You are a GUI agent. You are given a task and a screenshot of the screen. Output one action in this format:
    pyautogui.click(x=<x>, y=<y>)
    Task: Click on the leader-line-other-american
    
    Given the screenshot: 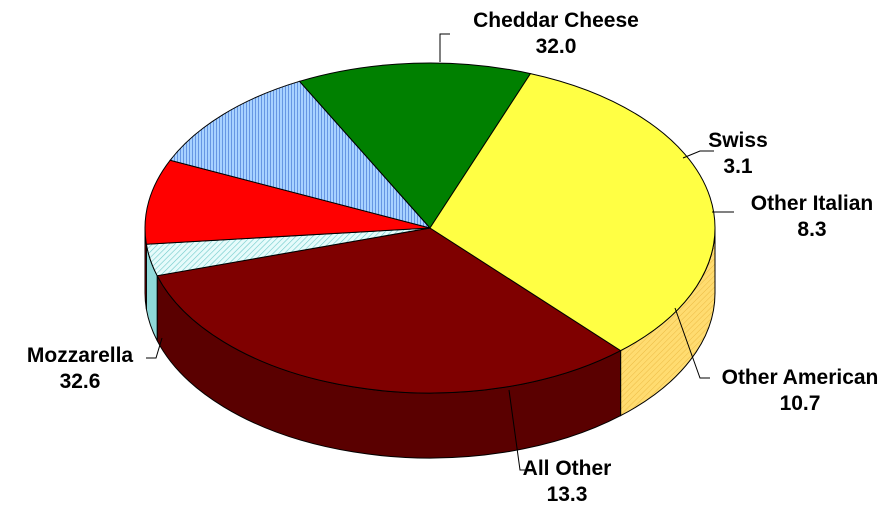 What is the action you would take?
    pyautogui.click(x=692, y=343)
    